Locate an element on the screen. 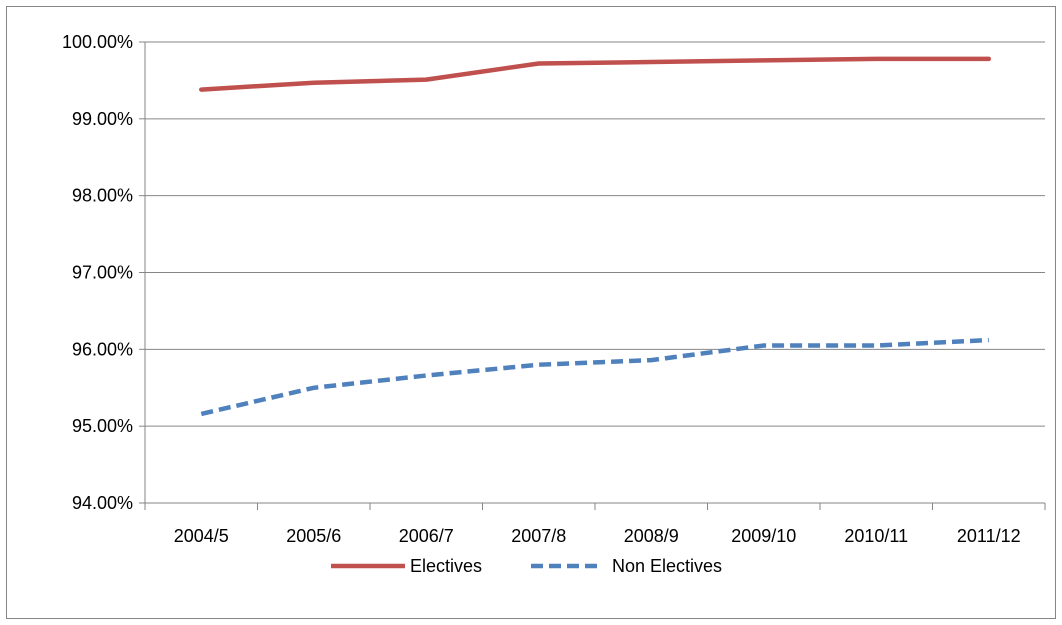 The width and height of the screenshot is (1062, 625). x-tick-label: 2008/9 is located at coordinates (651, 536).